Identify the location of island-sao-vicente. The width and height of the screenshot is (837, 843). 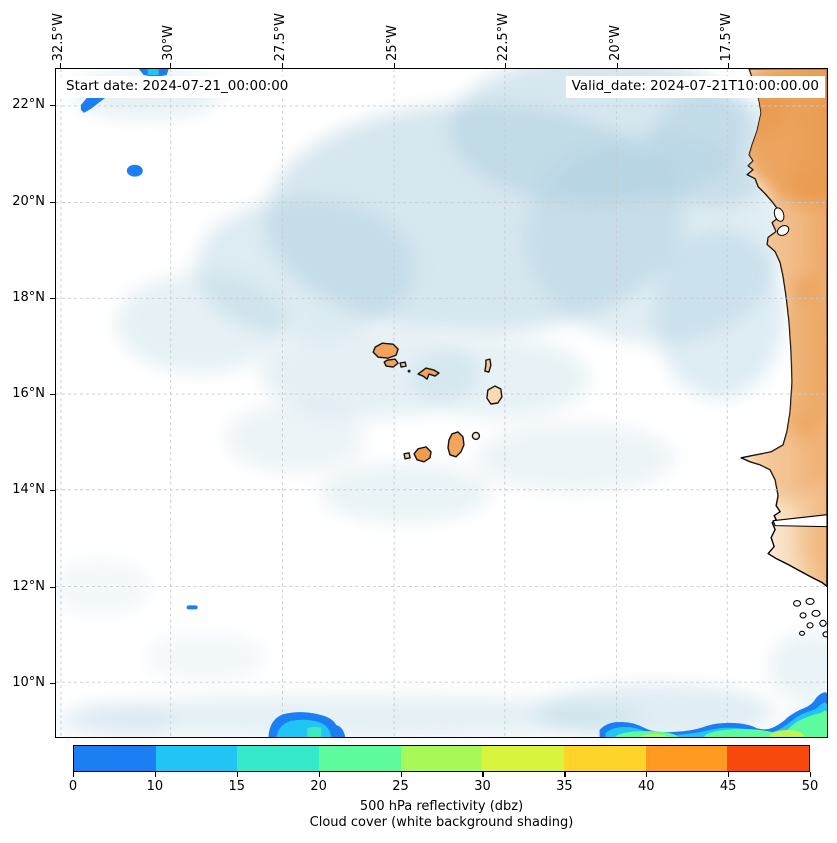
(391, 363).